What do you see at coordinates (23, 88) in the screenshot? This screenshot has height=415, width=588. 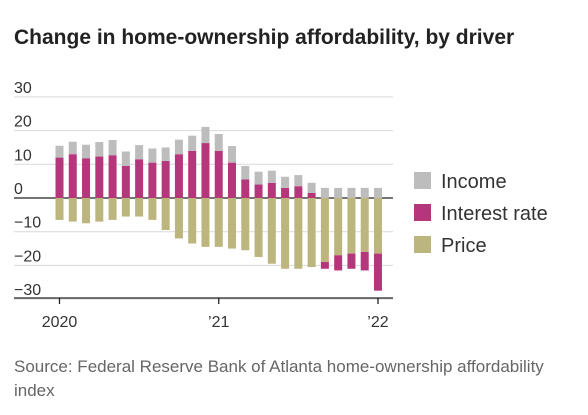 I see `y-tick-label: 30` at bounding box center [23, 88].